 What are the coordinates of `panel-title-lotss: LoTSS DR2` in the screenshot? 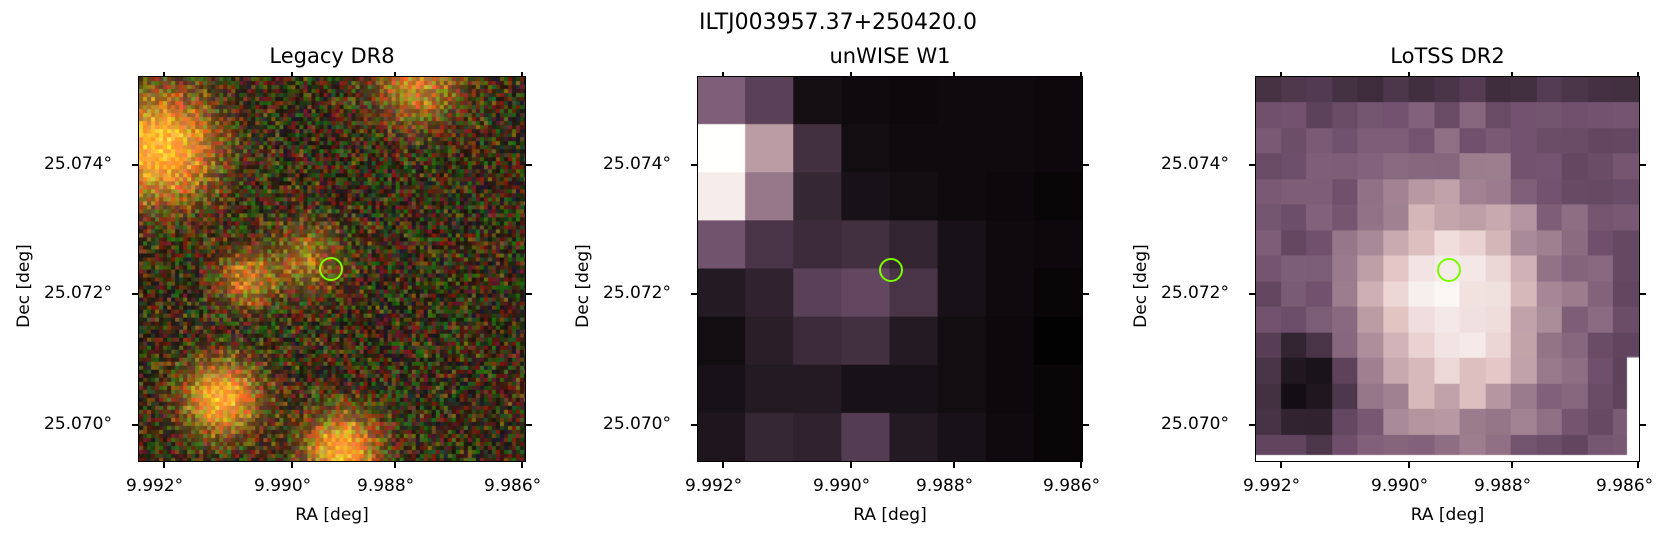 It's located at (1447, 56).